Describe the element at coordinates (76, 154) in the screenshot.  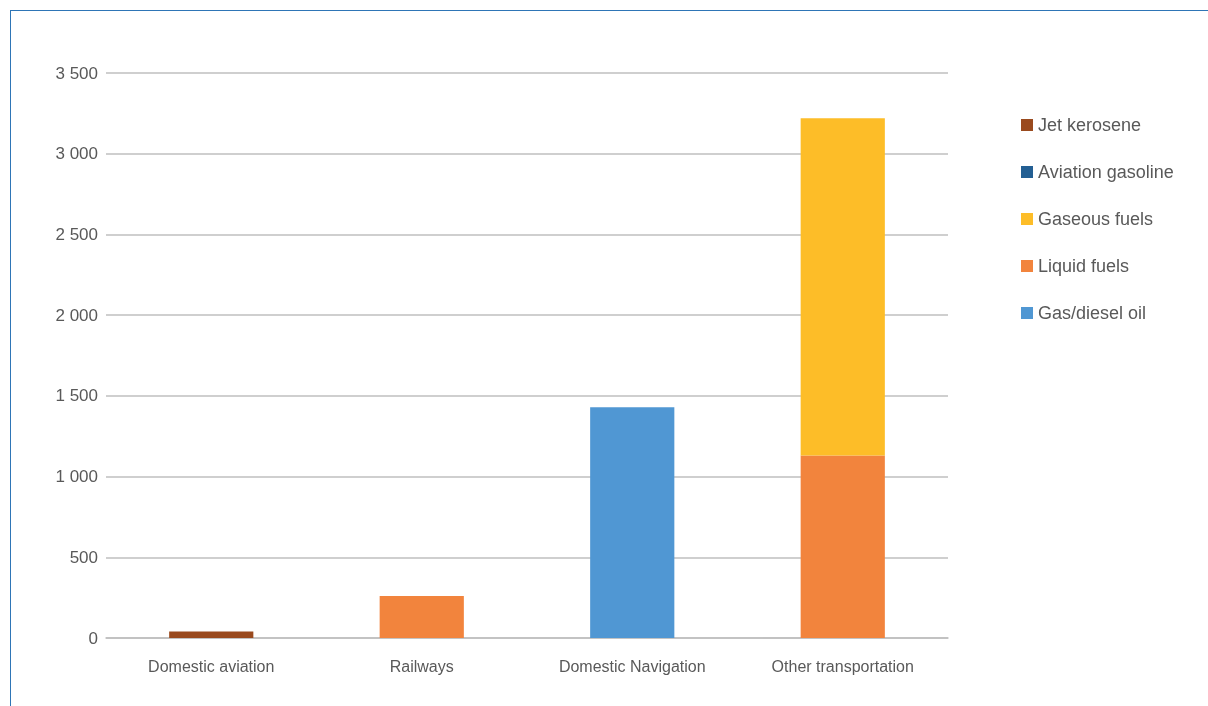
I see `y-tick-label: 3 000` at that location.